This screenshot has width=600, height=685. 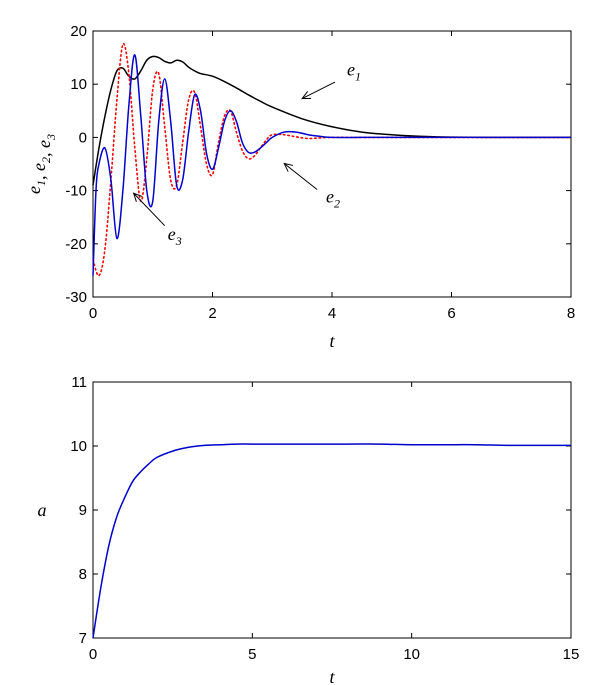 What do you see at coordinates (83, 638) in the screenshot?
I see `y-tick-label: 7` at bounding box center [83, 638].